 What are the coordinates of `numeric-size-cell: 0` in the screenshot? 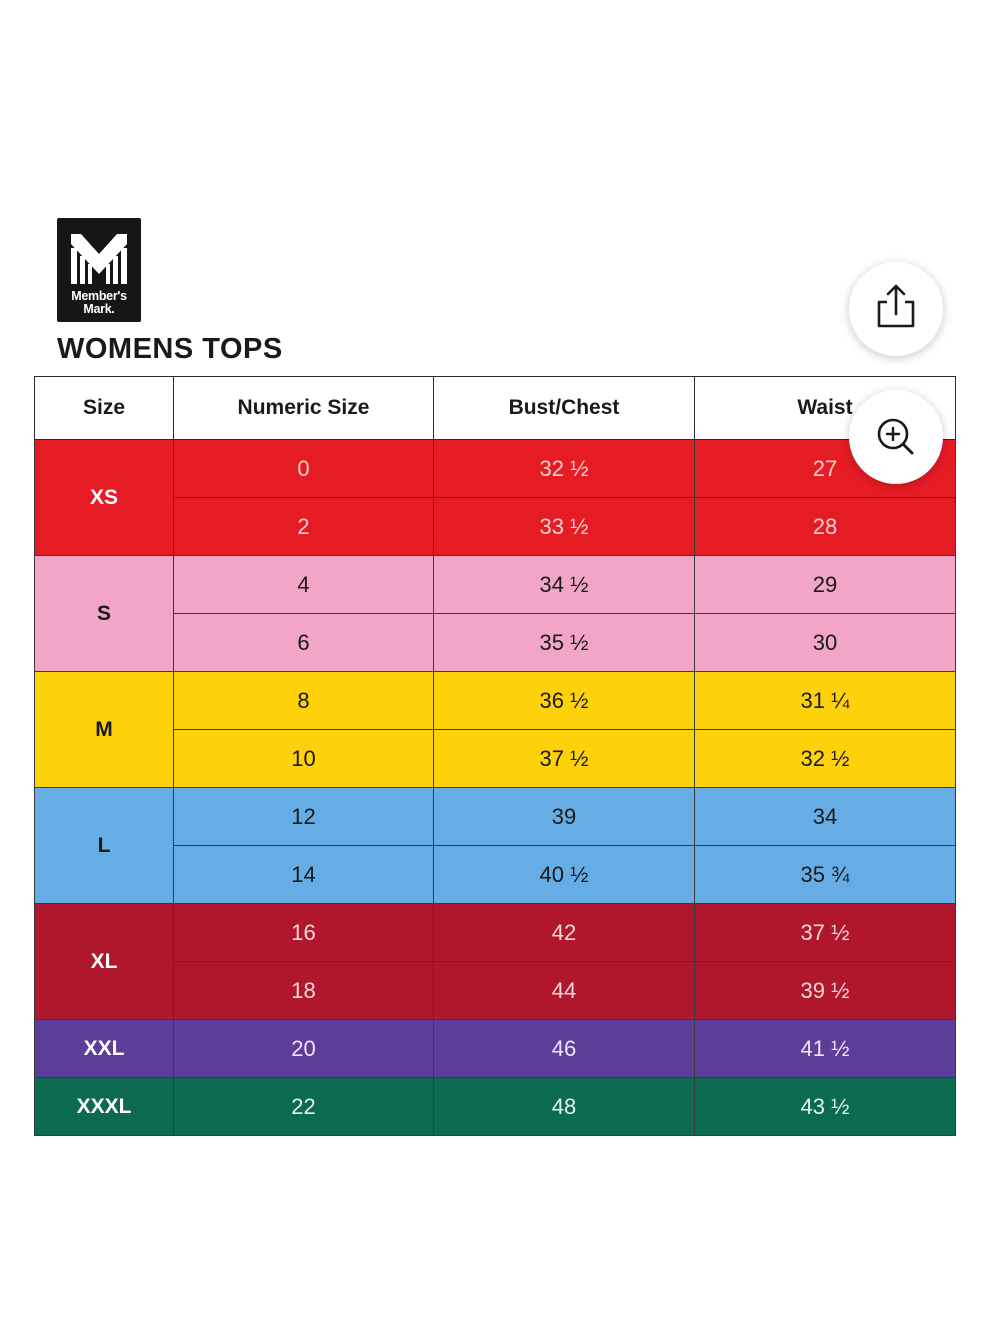 It's located at (303, 468).